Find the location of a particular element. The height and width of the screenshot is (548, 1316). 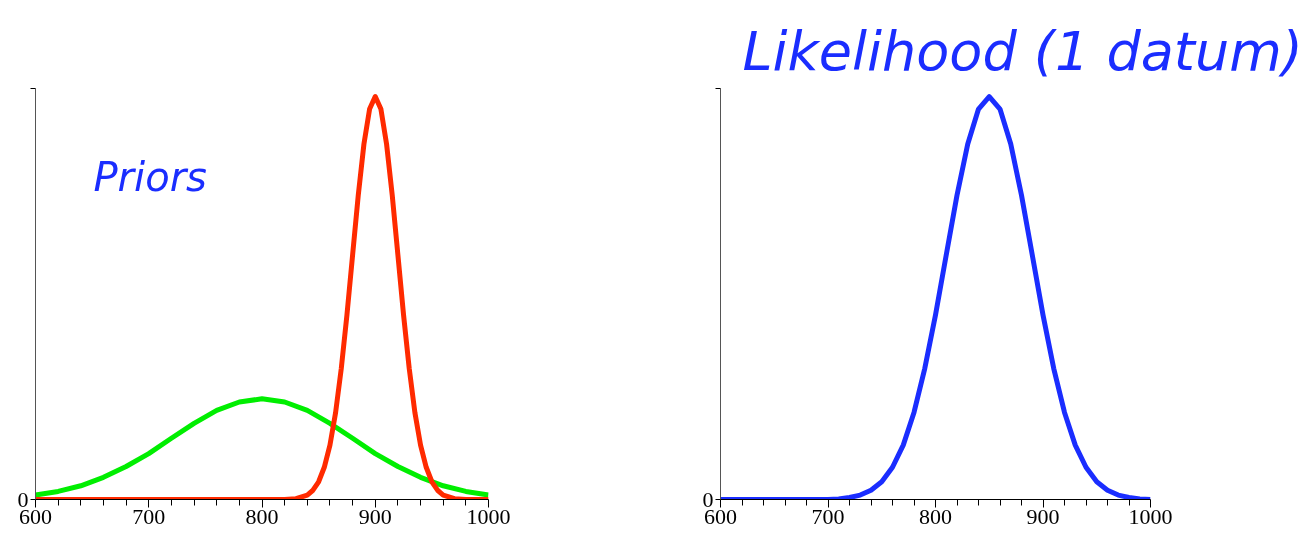

chart-title: Likelihood (1 datum) is located at coordinates (1022, 51).